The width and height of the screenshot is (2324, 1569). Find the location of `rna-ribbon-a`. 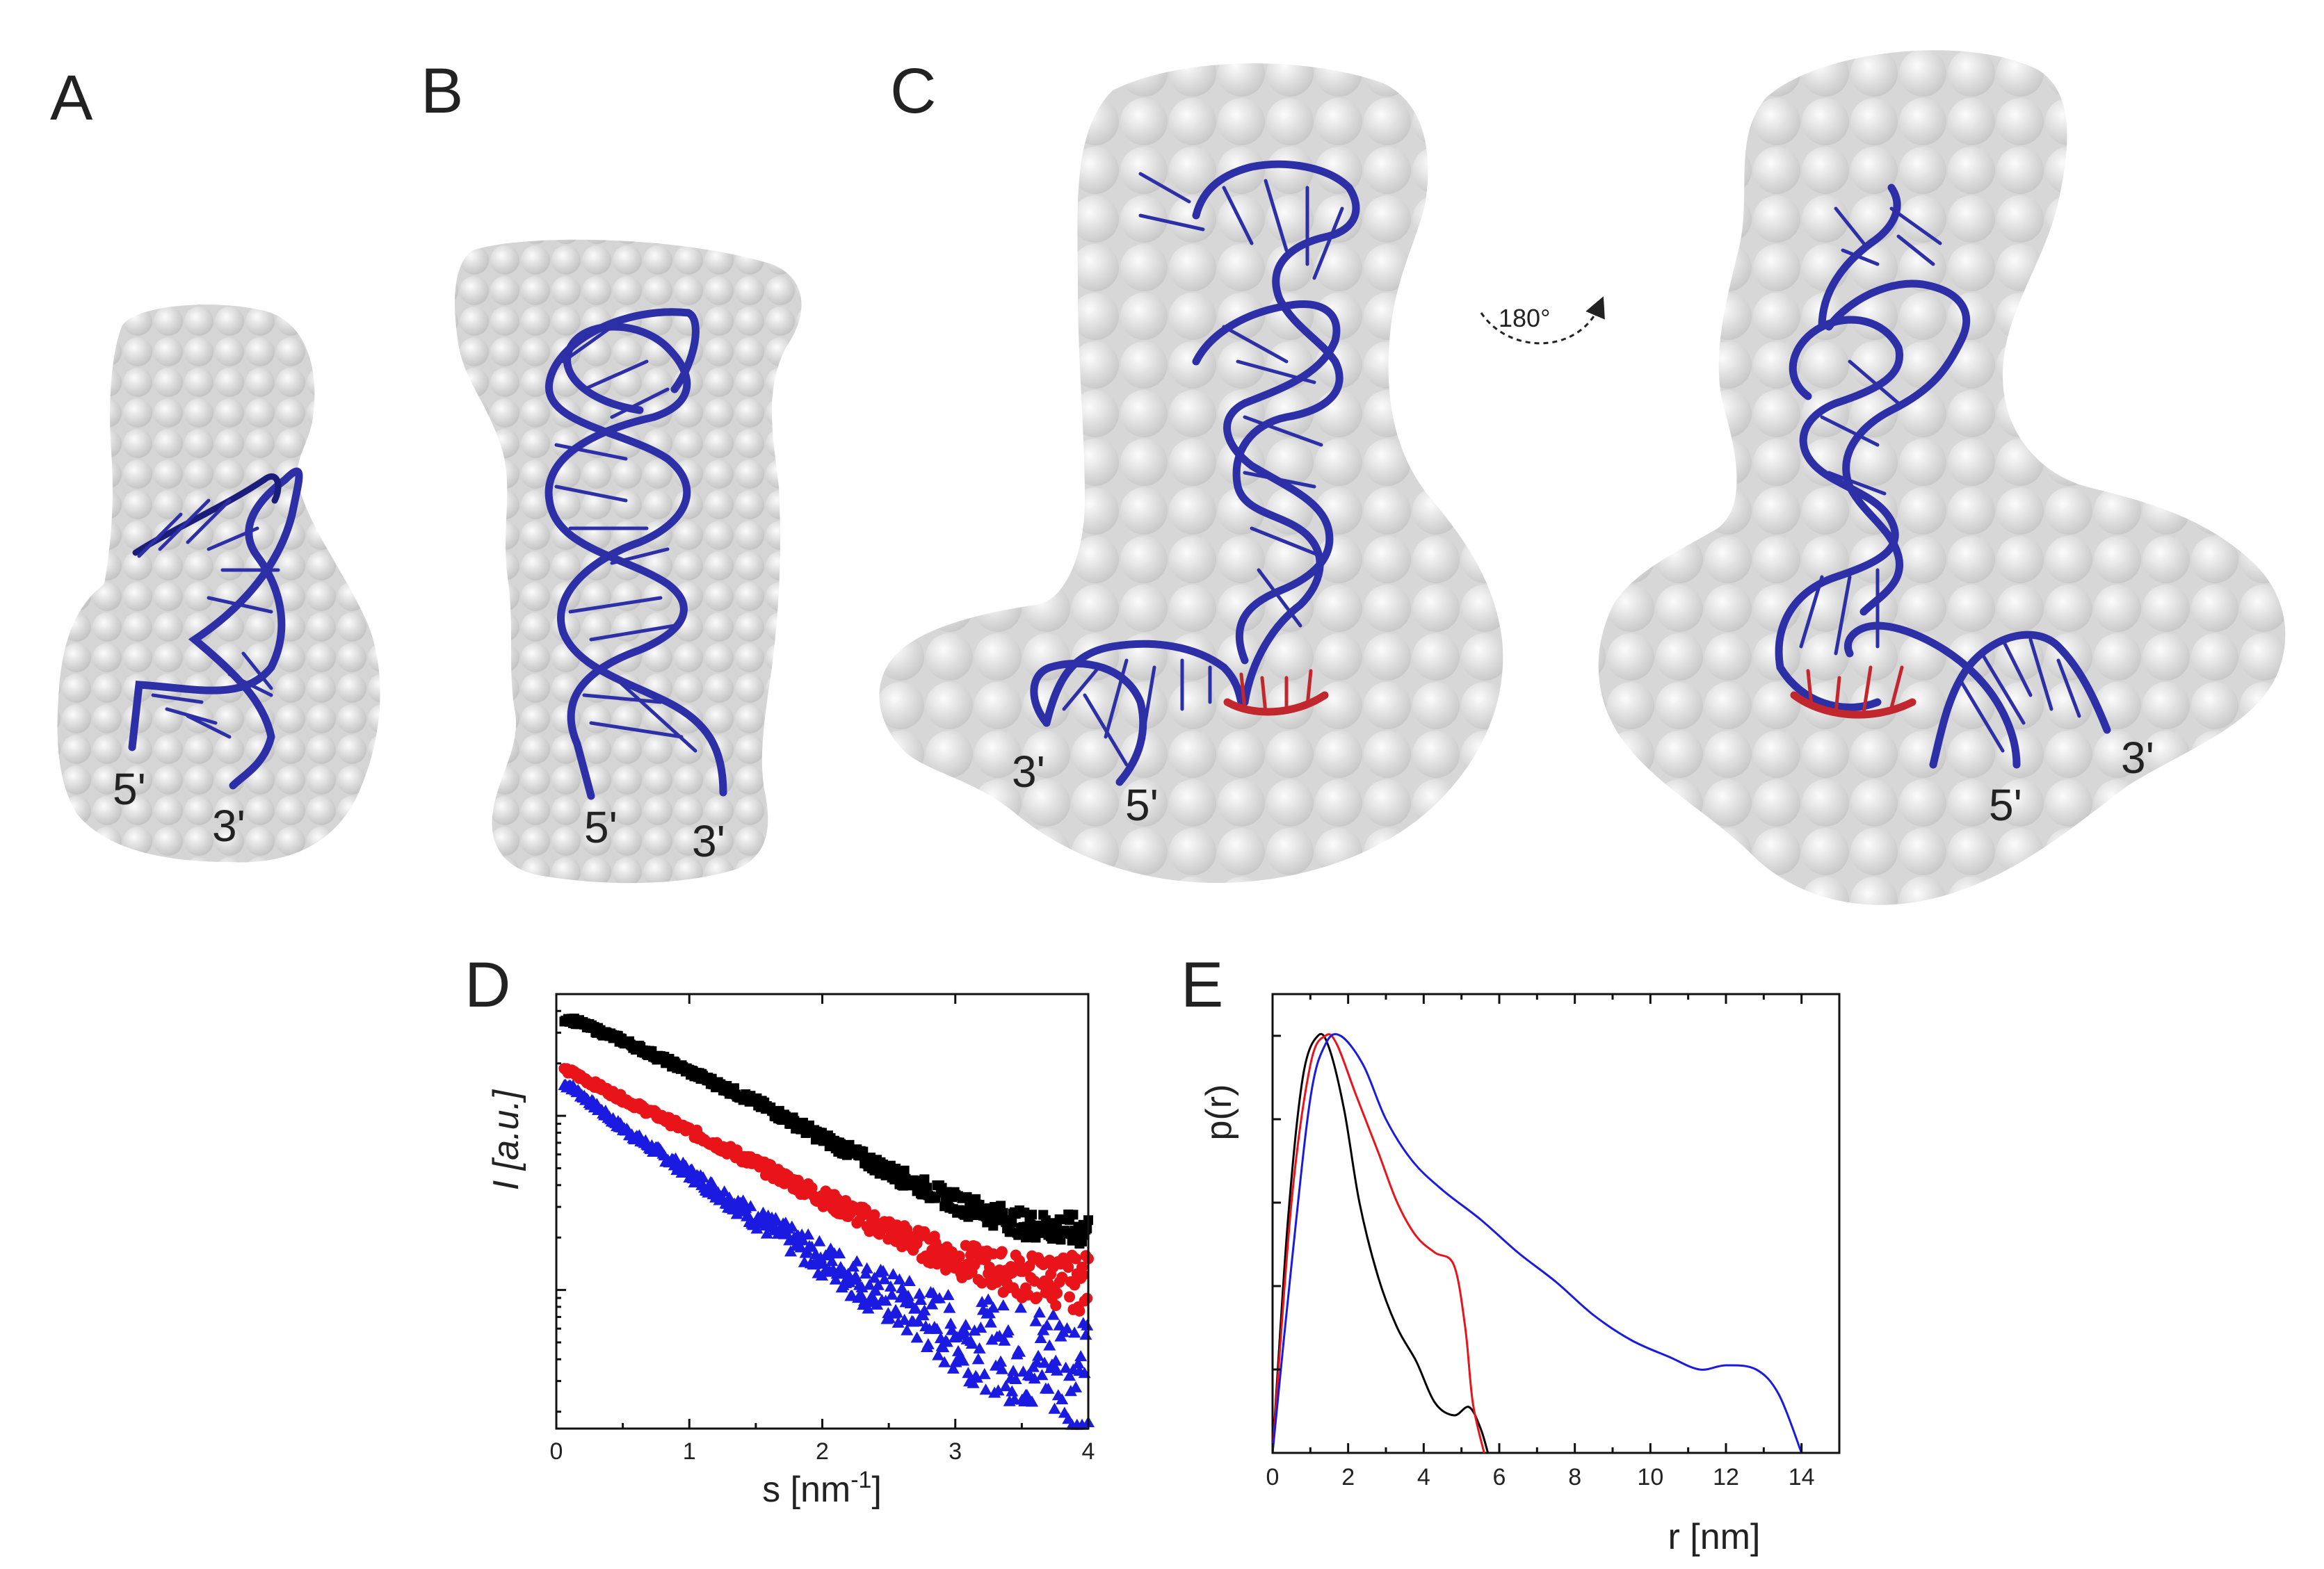

rna-ribbon-a is located at coordinates (215, 628).